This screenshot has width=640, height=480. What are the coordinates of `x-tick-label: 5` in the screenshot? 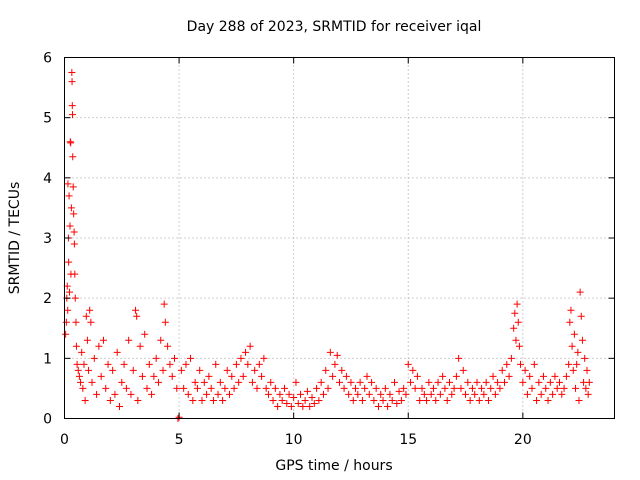 It's located at (179, 440).